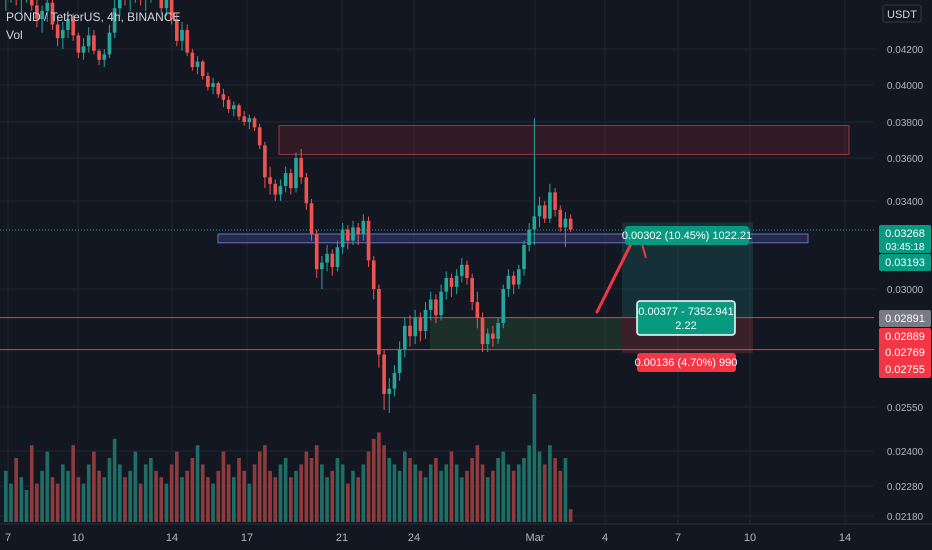  What do you see at coordinates (686, 362) in the screenshot?
I see `stop-label: 0.00136 (4.70%) 990` at bounding box center [686, 362].